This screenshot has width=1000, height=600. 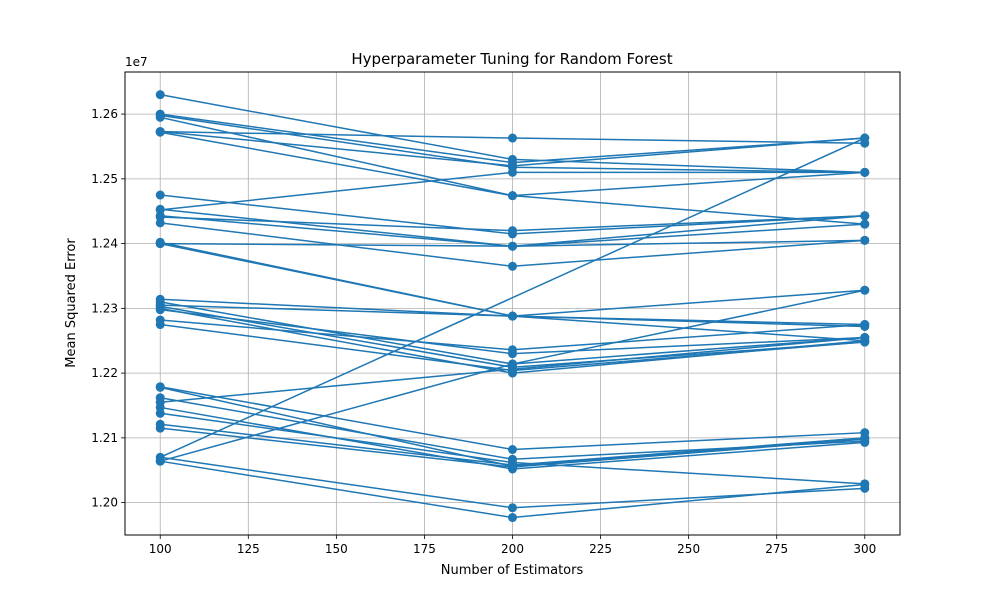 I want to click on x-tick-label: 150, so click(x=336, y=549).